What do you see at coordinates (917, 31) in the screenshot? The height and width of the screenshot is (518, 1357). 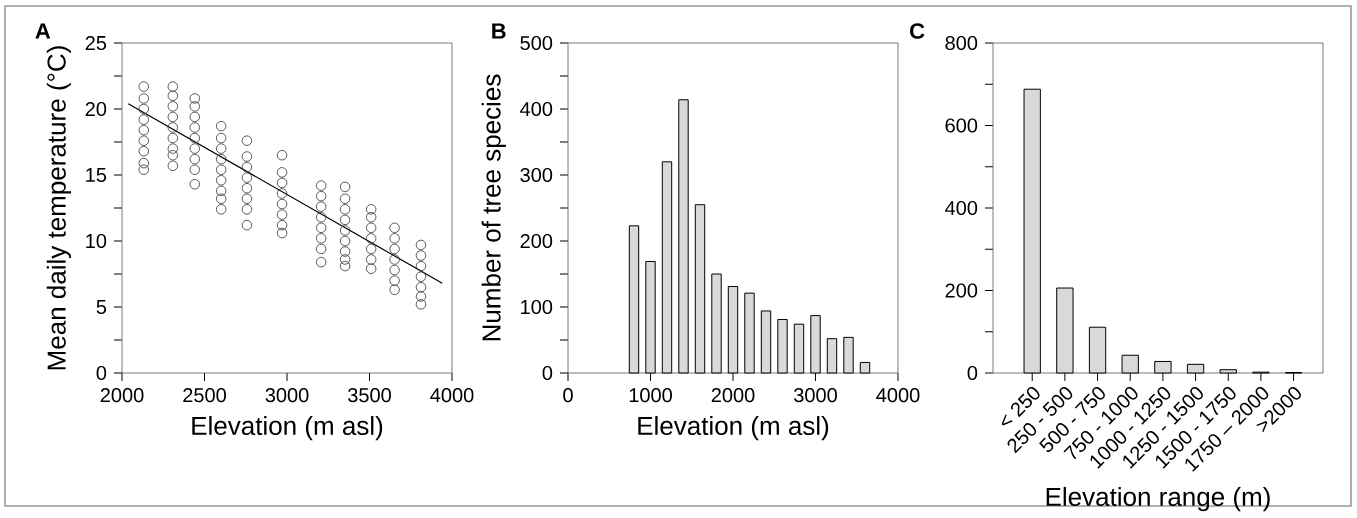 I see `chart-title: C` at bounding box center [917, 31].